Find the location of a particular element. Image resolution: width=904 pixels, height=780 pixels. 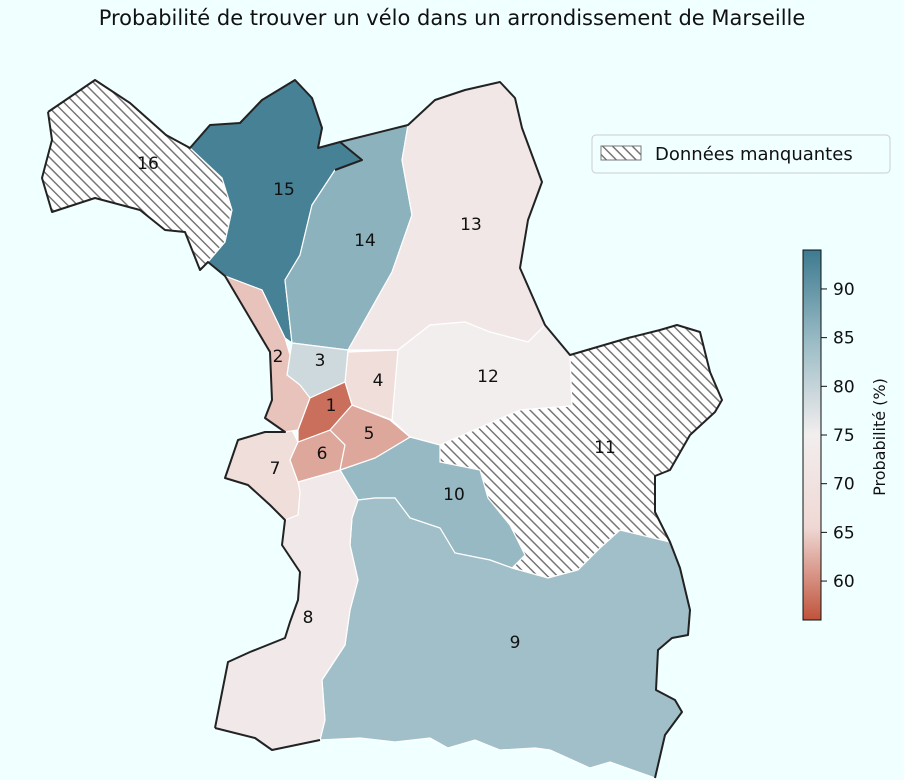

district-label-8: 8 is located at coordinates (308, 618).